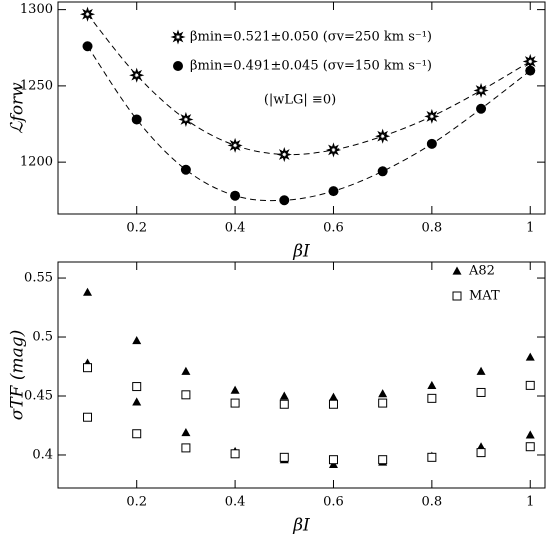 The width and height of the screenshot is (554, 544). What do you see at coordinates (18, 108) in the screenshot?
I see `y-axis-label: ℒforw` at bounding box center [18, 108].